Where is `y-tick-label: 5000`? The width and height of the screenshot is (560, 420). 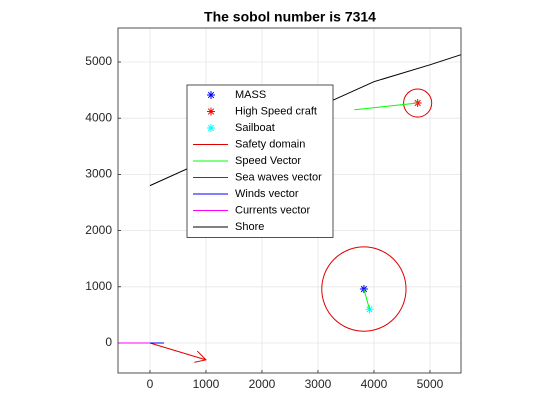
y-tick-label: 5000 is located at coordinates (98, 61).